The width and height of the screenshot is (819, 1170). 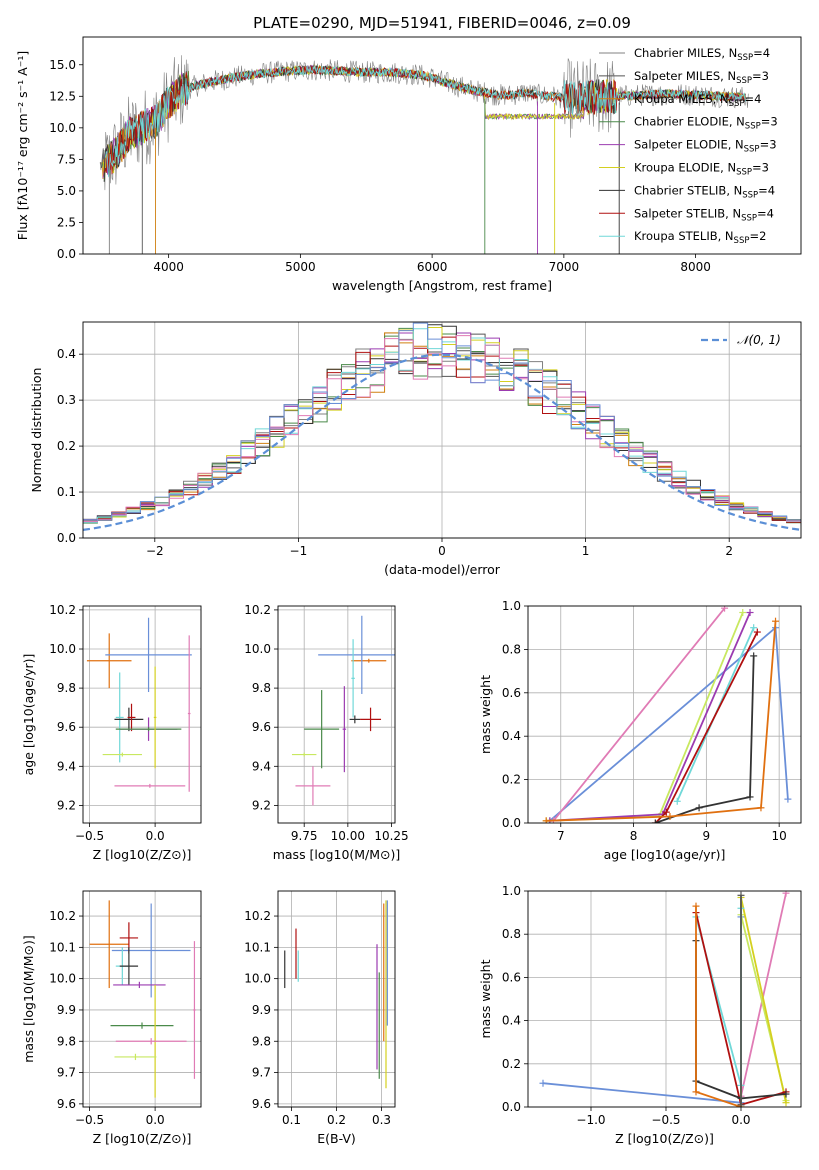 I want to click on x-tick-label: 10, so click(x=779, y=836).